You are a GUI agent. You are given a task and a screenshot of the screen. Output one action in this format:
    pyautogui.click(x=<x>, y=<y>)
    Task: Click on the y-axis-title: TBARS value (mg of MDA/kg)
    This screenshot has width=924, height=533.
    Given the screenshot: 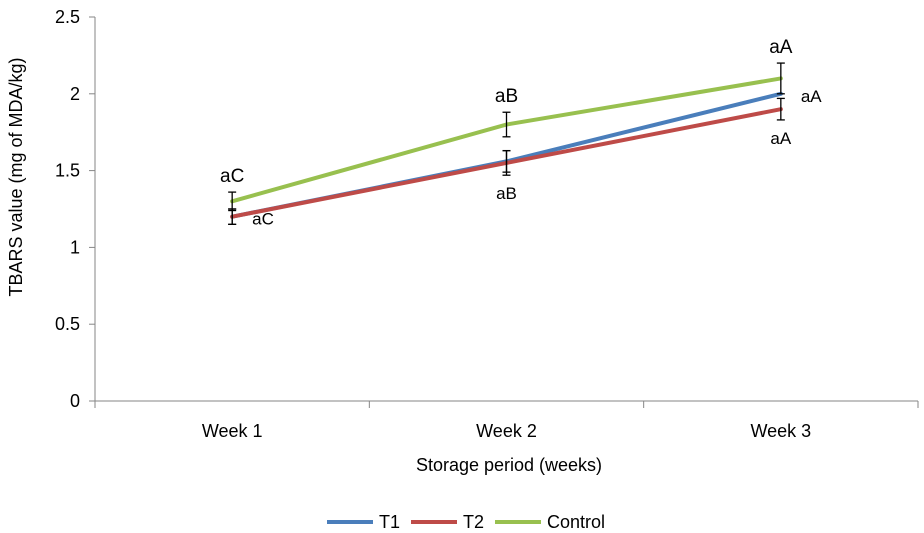 What is the action you would take?
    pyautogui.click(x=16, y=176)
    